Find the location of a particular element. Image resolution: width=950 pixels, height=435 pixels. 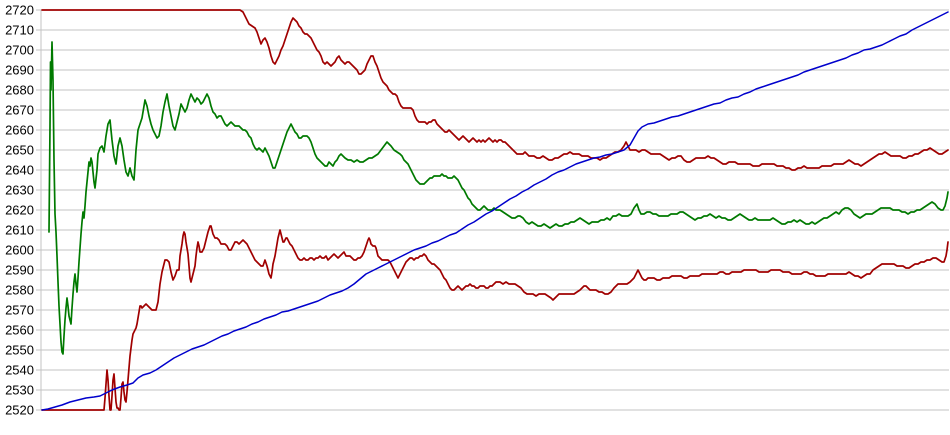

y-axis-label: 2720 is located at coordinates (19, 10).